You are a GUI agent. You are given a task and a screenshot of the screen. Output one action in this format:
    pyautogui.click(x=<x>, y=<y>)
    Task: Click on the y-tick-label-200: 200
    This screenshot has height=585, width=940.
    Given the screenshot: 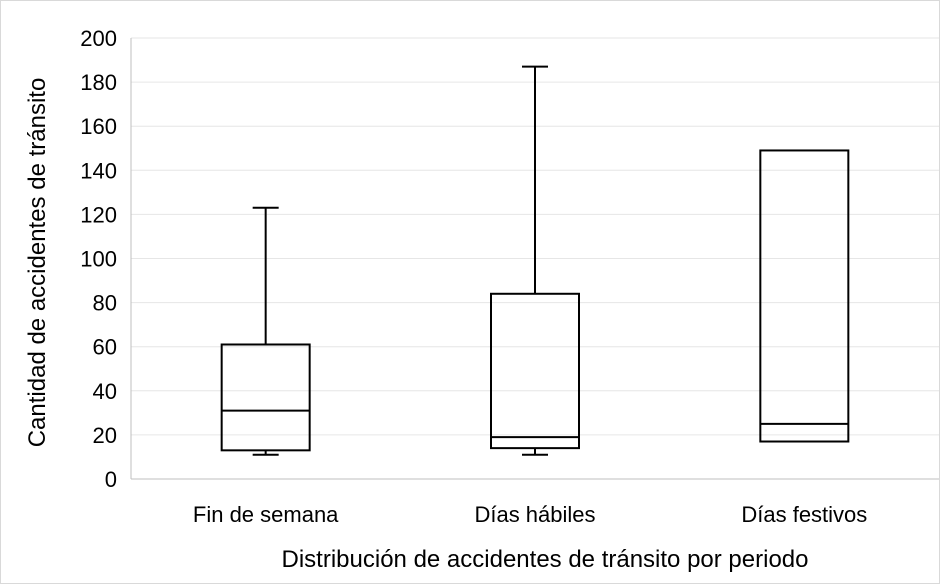 What is the action you would take?
    pyautogui.click(x=98, y=38)
    